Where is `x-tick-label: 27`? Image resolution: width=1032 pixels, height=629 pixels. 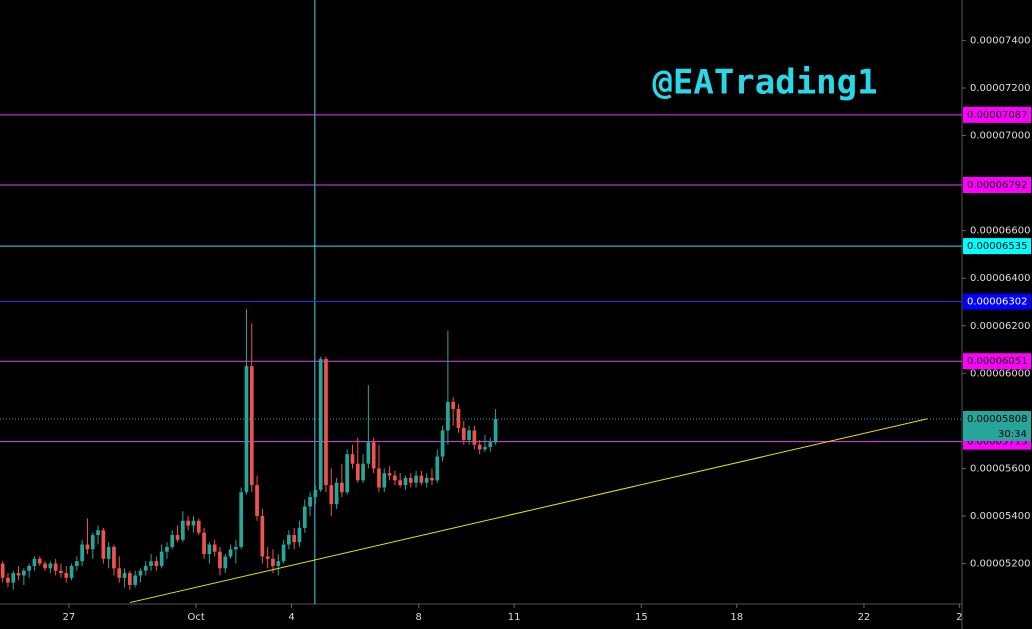 x-tick-label: 27 is located at coordinates (69, 617).